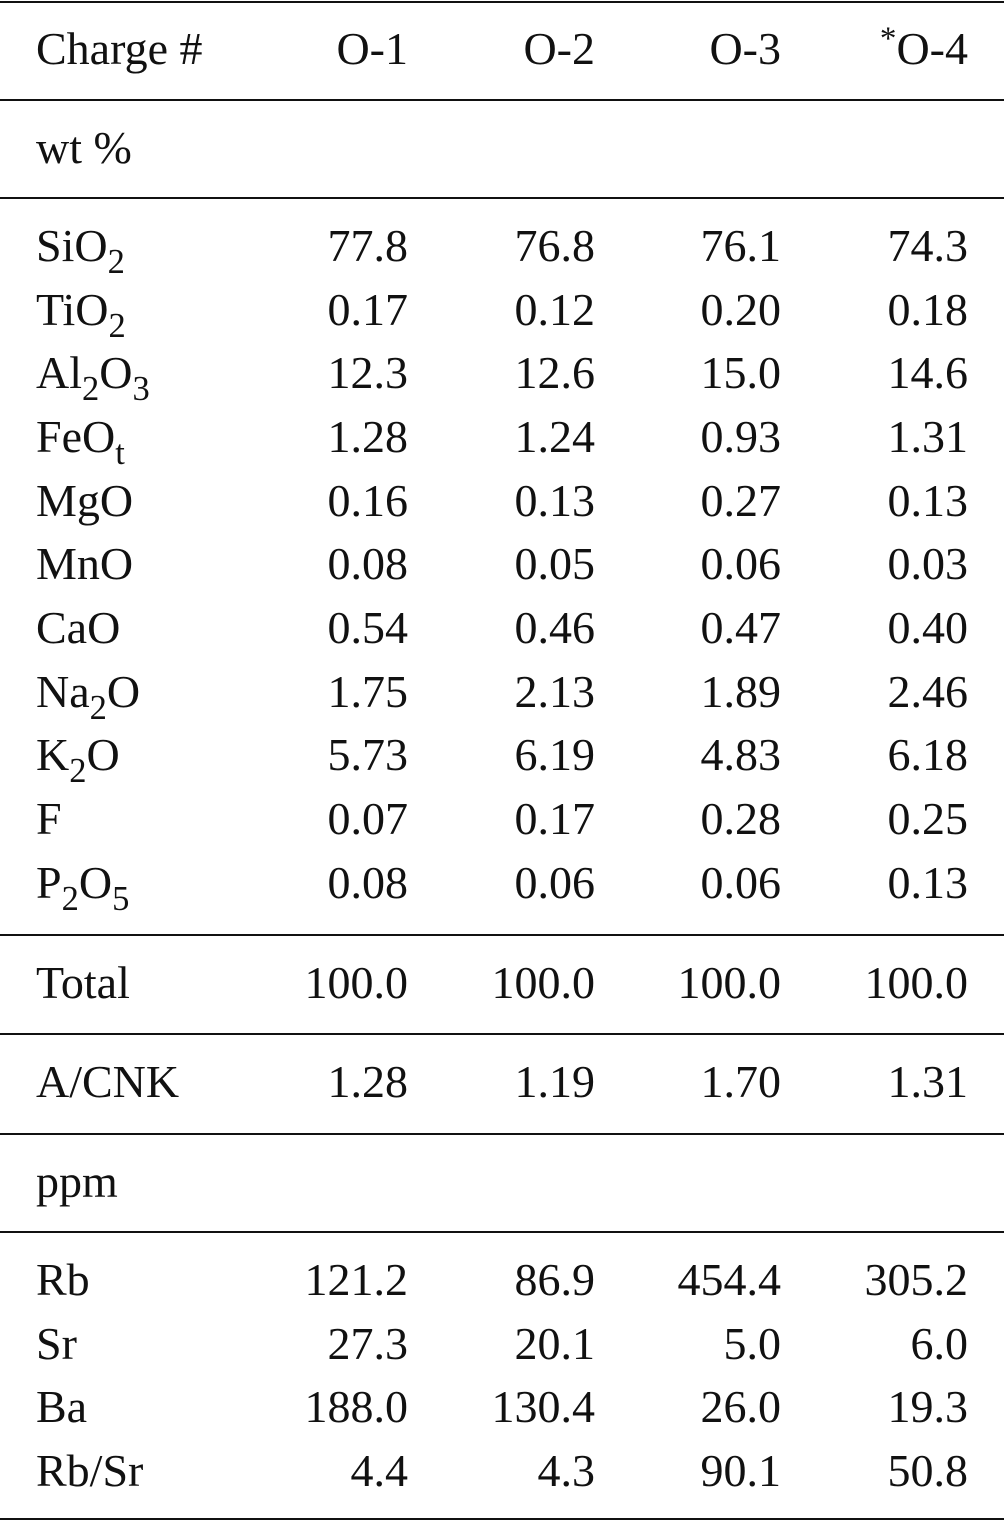  Describe the element at coordinates (78, 628) in the screenshot. I see `row-label: CaO` at that location.